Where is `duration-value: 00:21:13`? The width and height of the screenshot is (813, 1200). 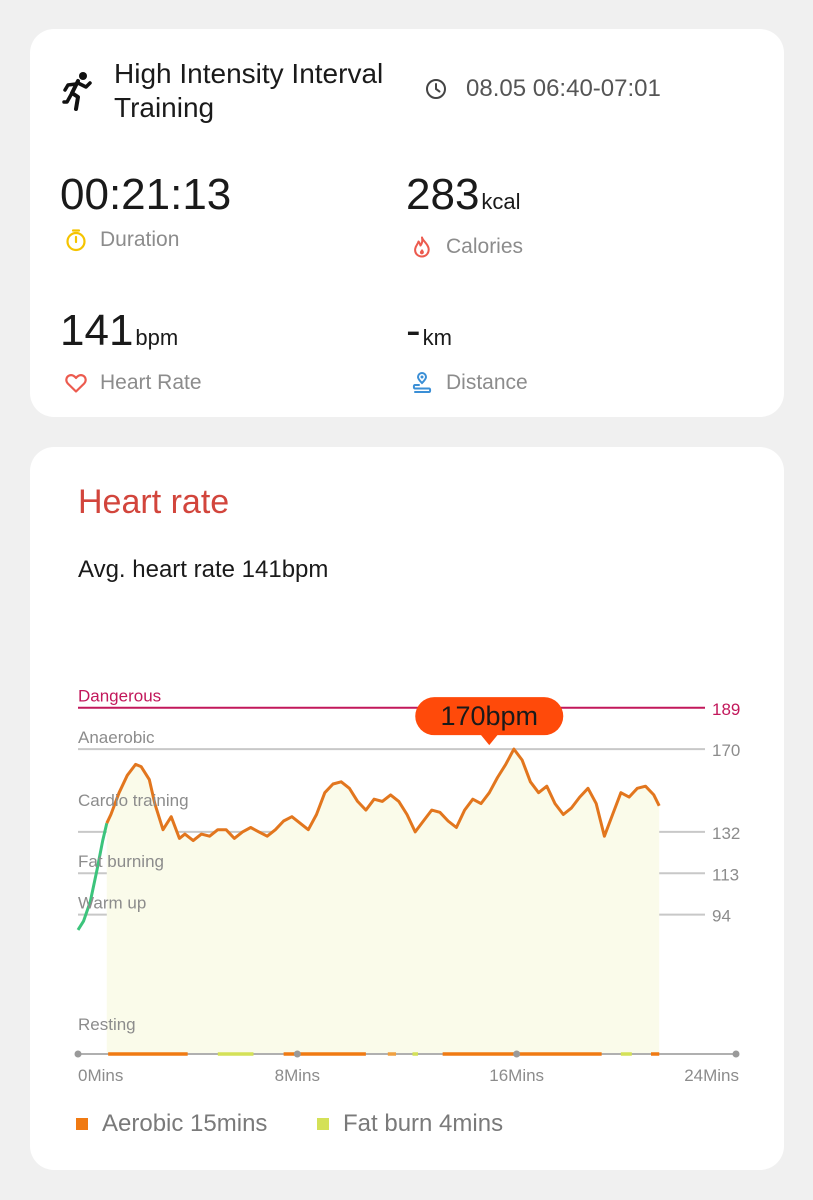
duration-value: 00:21:13 is located at coordinates (146, 194).